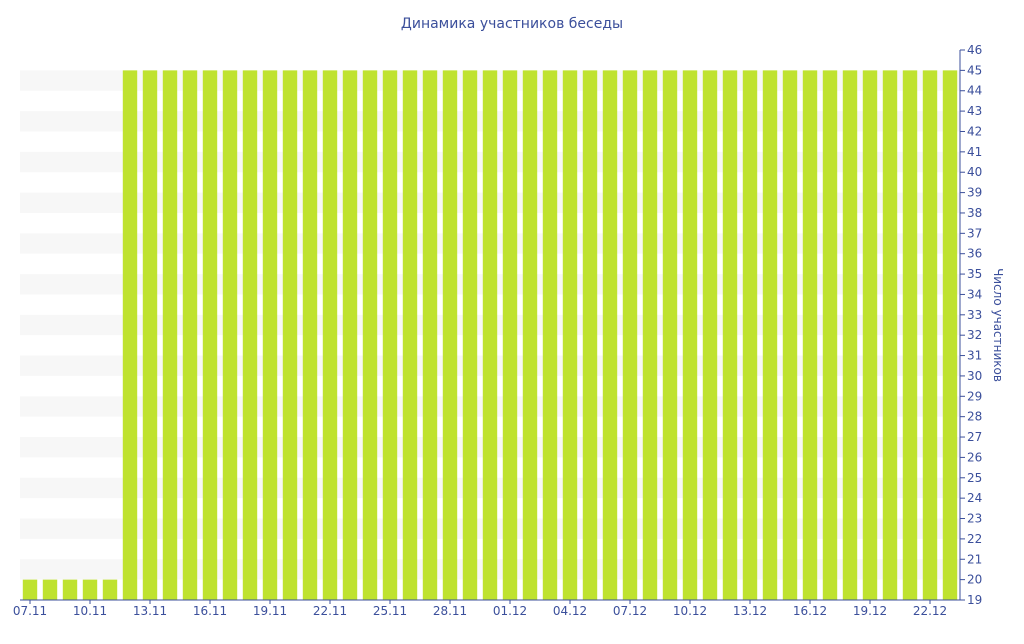  I want to click on y-tick-label: 34, so click(974, 294).